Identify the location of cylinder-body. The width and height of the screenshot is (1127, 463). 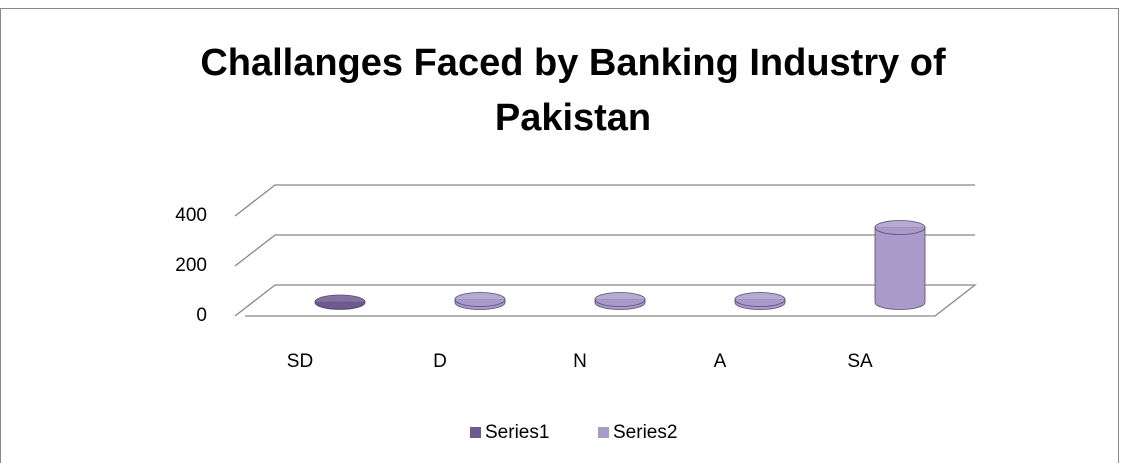
(900, 268).